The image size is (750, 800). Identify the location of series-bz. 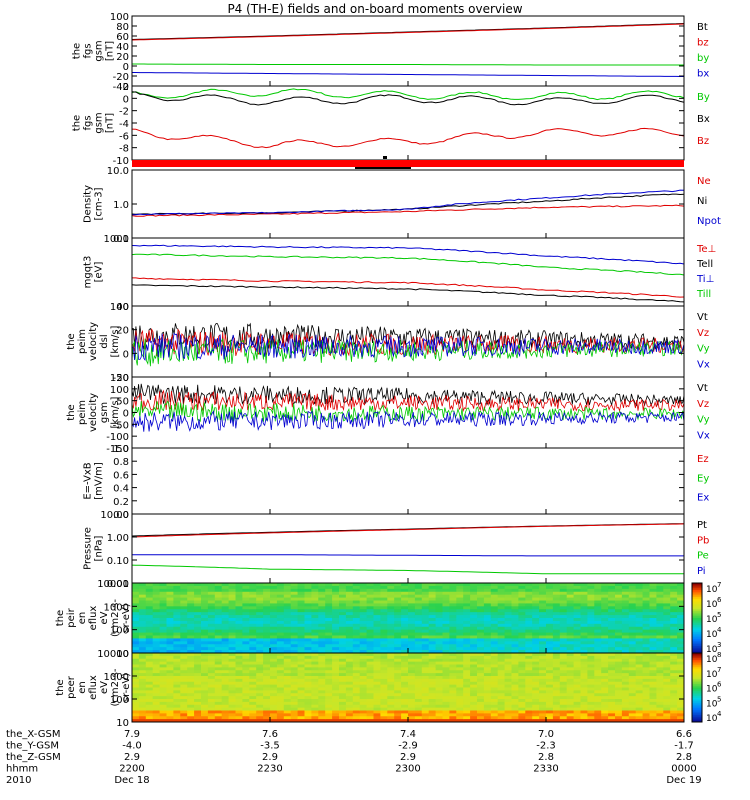
(408, 32).